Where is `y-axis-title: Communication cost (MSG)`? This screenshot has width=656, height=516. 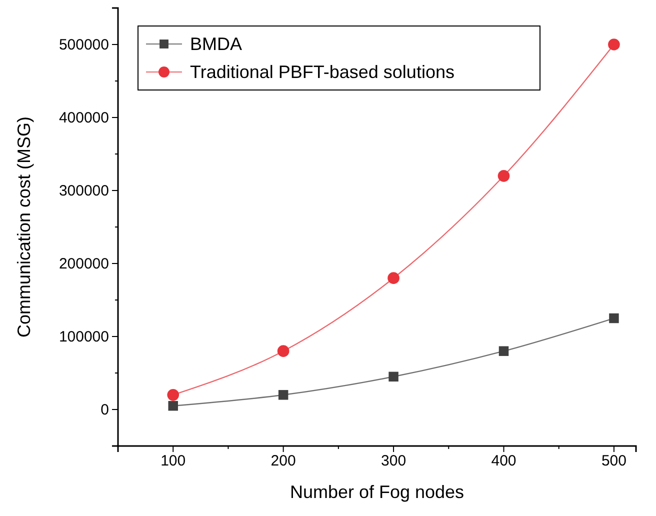
y-axis-title: Communication cost (MSG) is located at coordinates (24, 227).